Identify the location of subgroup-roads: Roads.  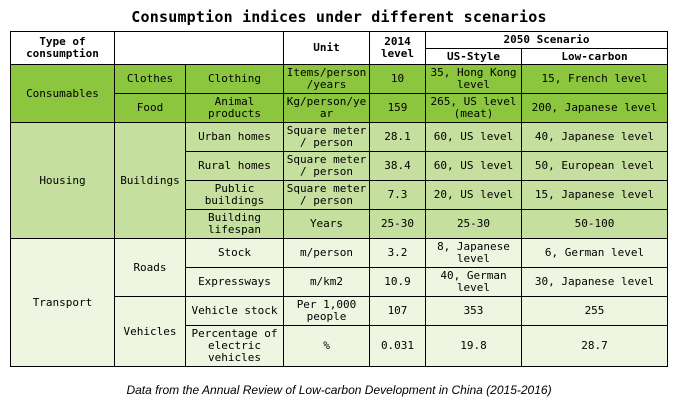
(150, 267).